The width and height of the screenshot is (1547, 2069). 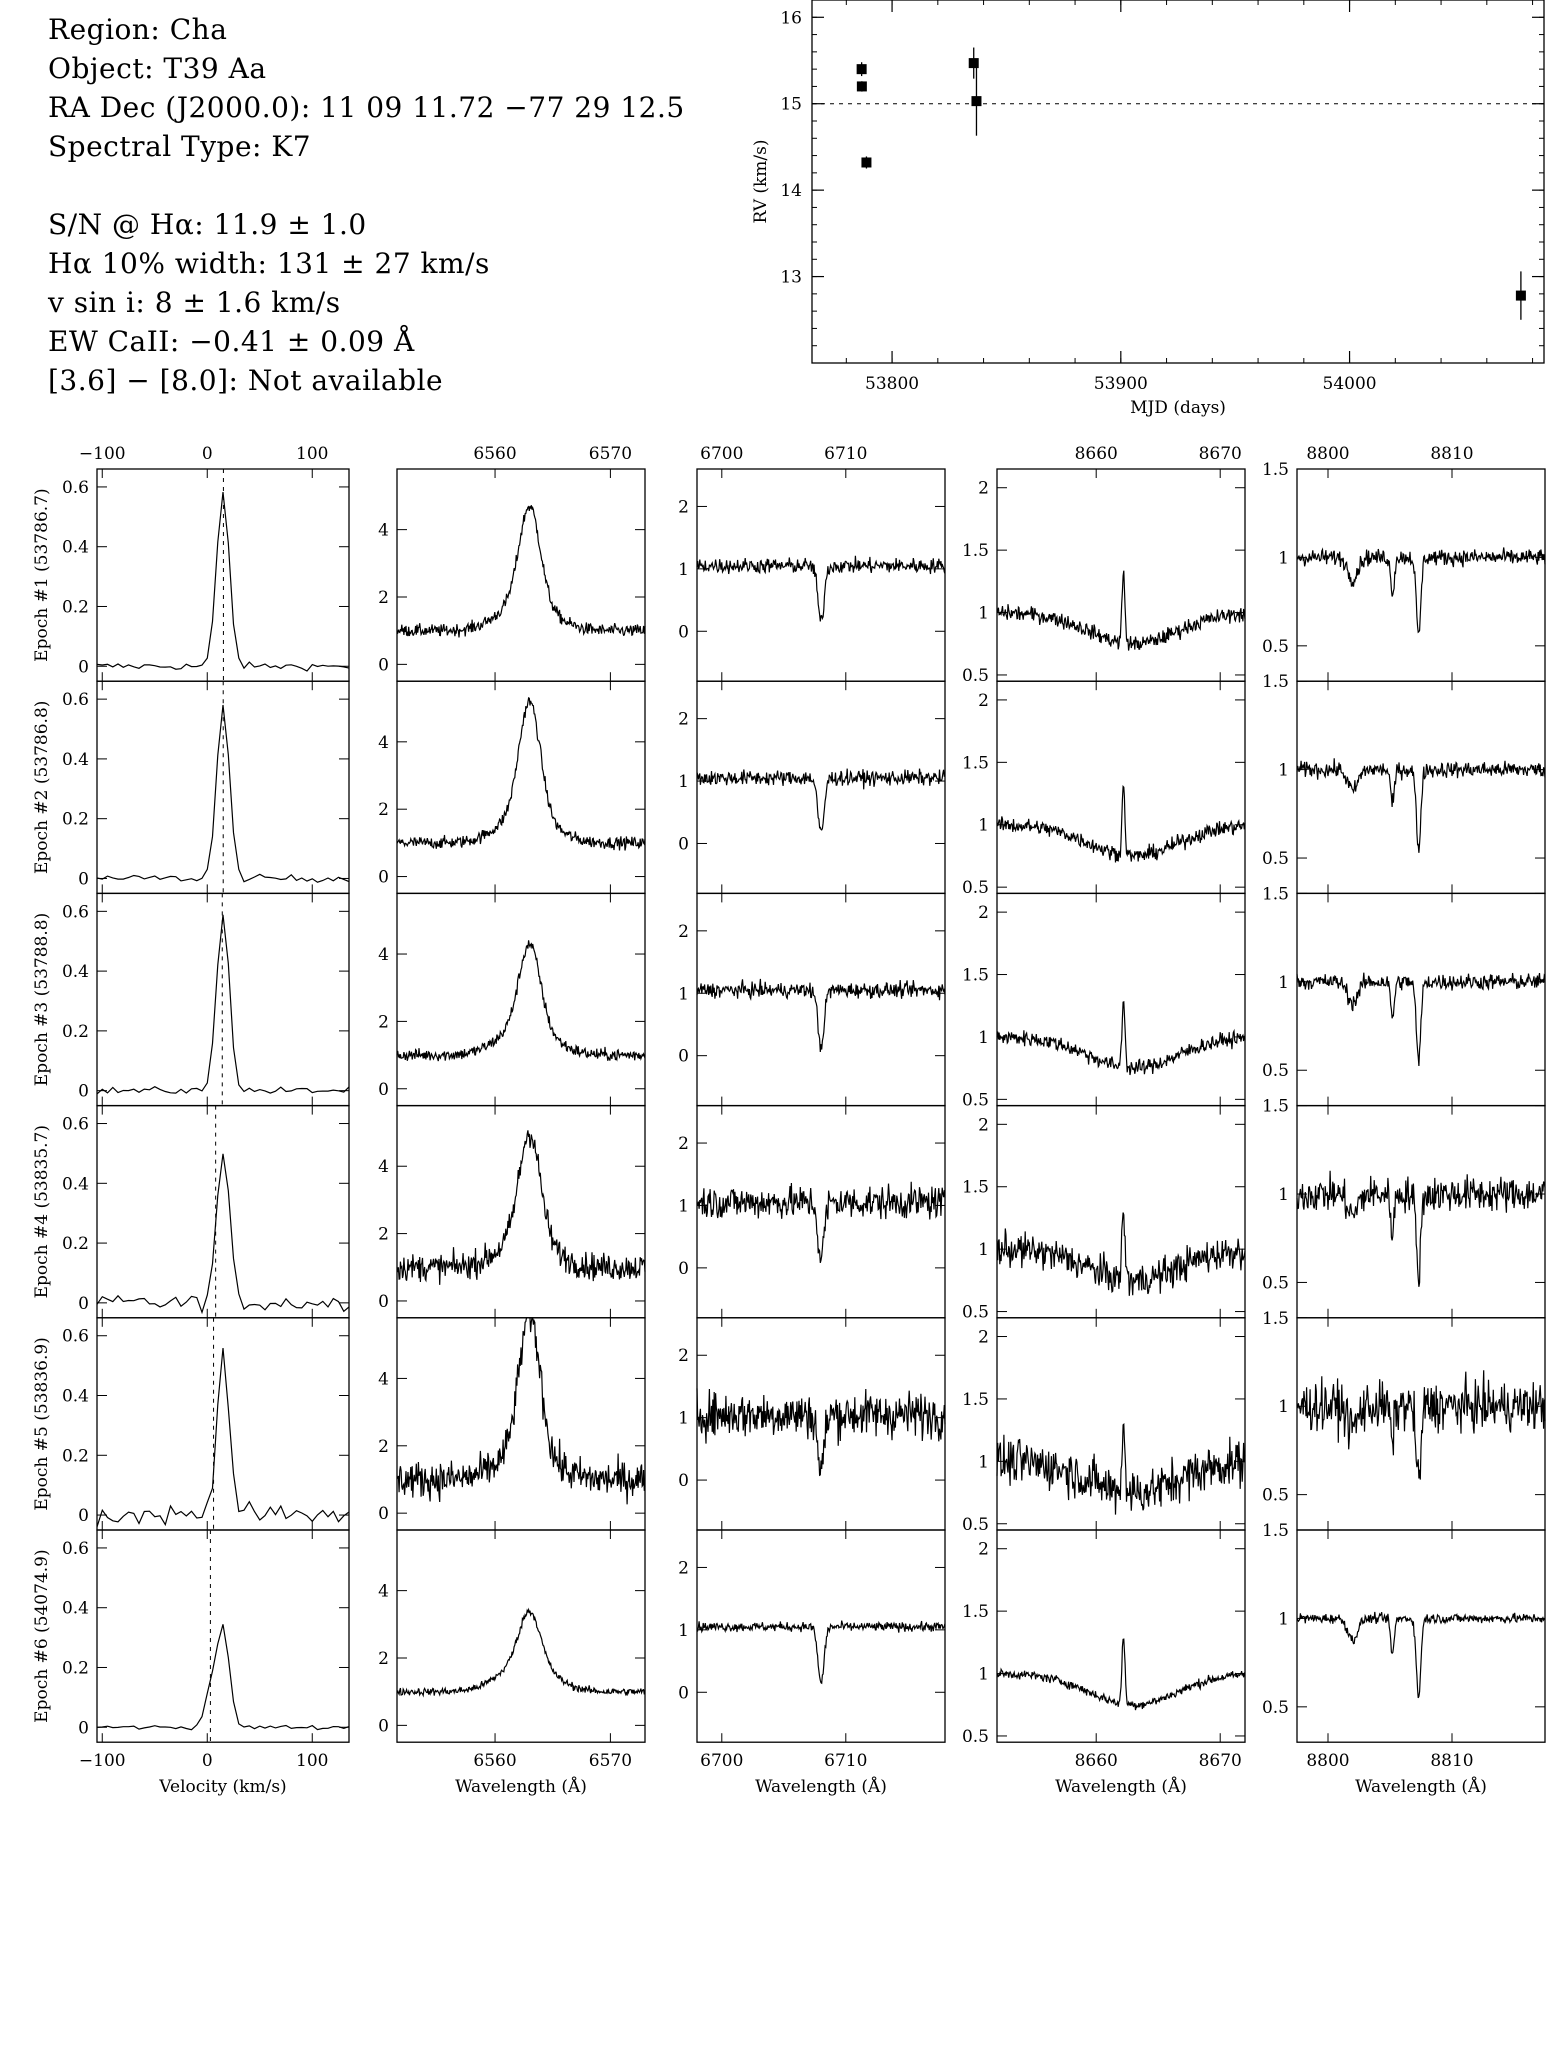 What do you see at coordinates (312, 1761) in the screenshot?
I see `spectrum-bottom-tick-label: 100` at bounding box center [312, 1761].